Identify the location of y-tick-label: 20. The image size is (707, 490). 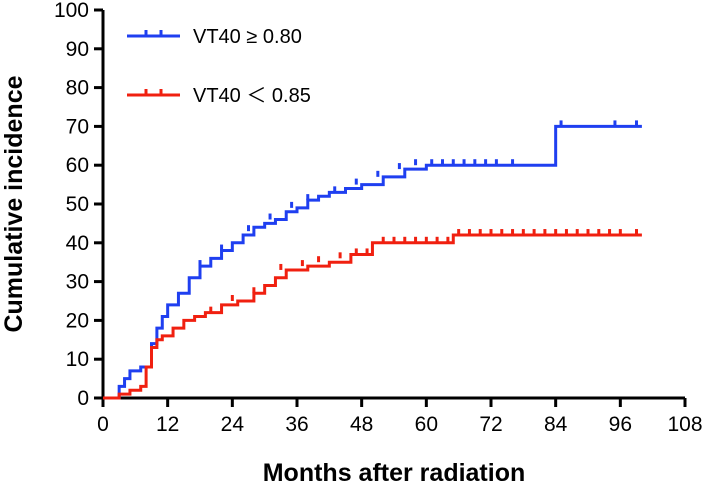
(77, 320).